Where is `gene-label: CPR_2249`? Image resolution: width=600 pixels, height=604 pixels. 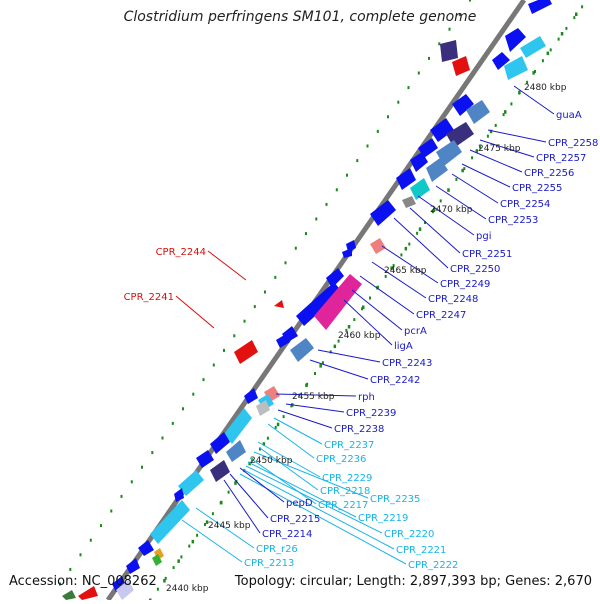 gene-label: CPR_2249 is located at coordinates (465, 284).